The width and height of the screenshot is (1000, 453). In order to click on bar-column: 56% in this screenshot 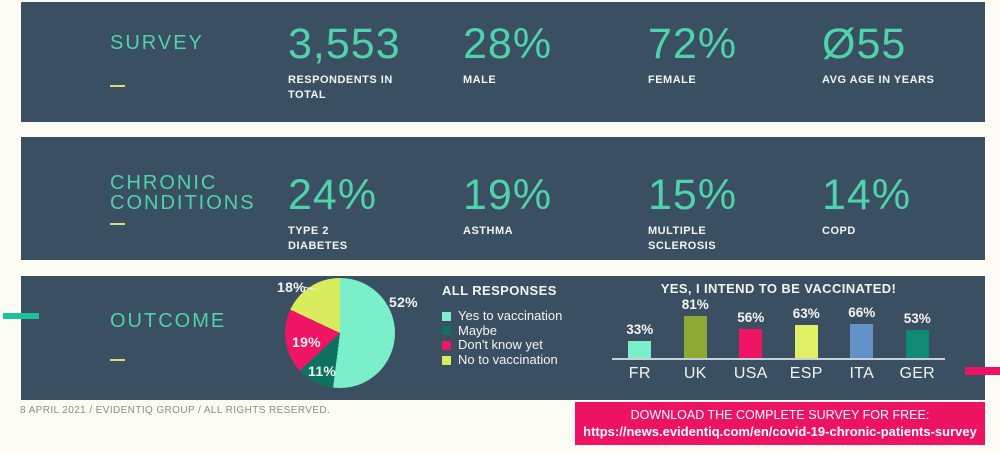, I will do `click(751, 334)`.